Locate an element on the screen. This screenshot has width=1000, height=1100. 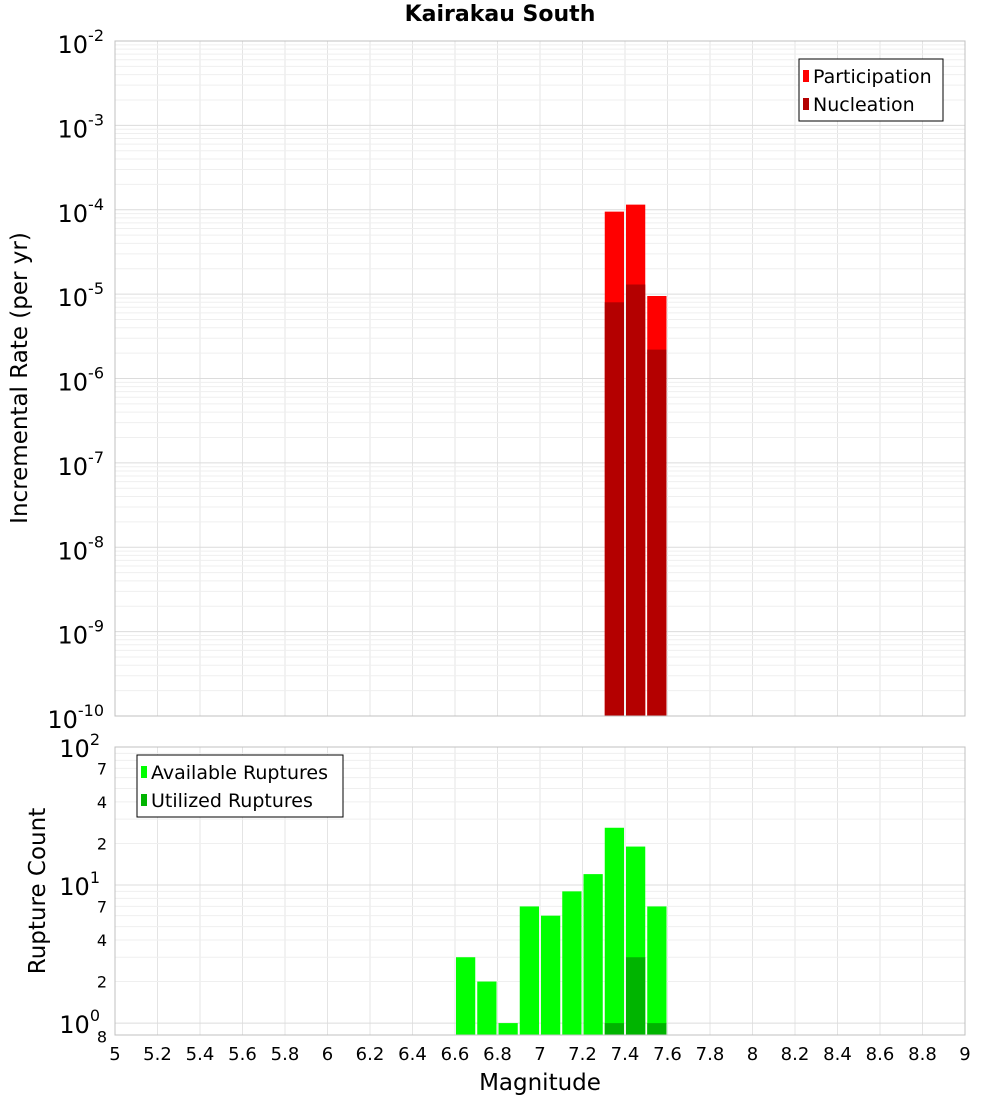
bar-utilized-ruptures-7.55 is located at coordinates (657, 1029).